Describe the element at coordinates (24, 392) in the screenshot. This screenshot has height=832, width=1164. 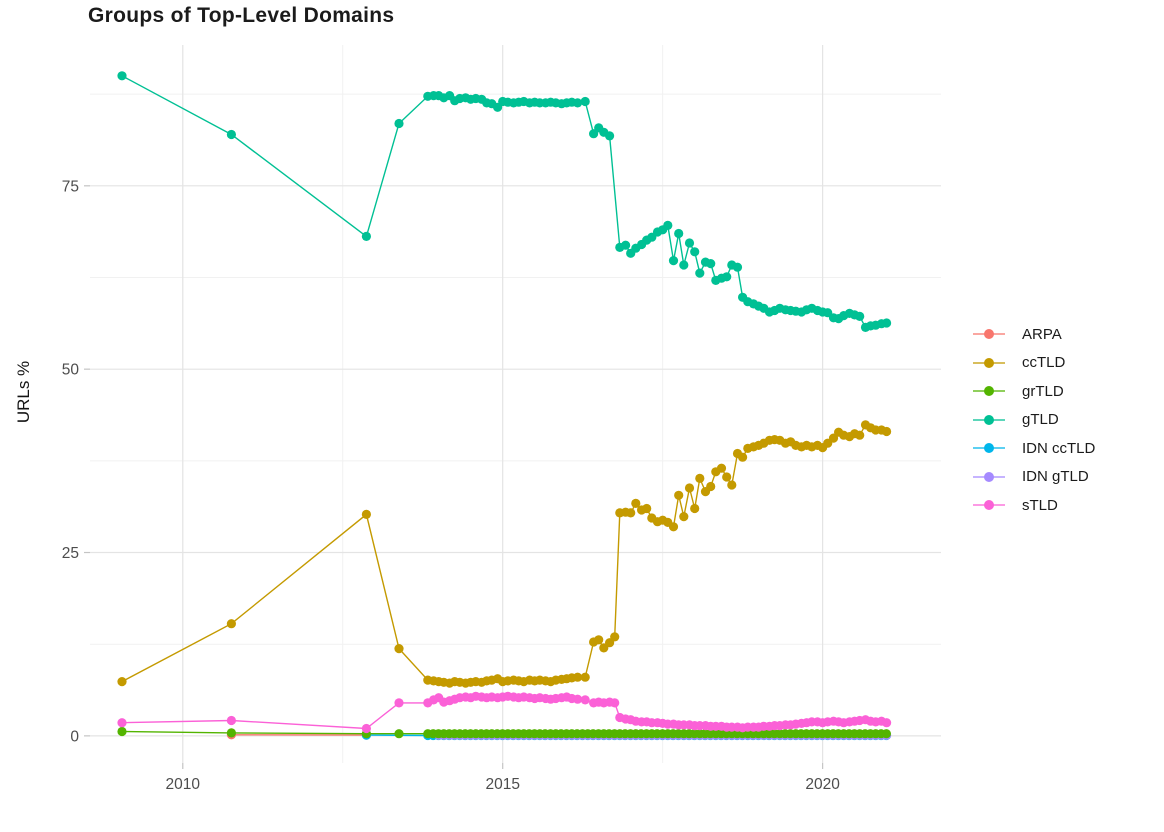
I see `y-axis-title: URLs %` at that location.